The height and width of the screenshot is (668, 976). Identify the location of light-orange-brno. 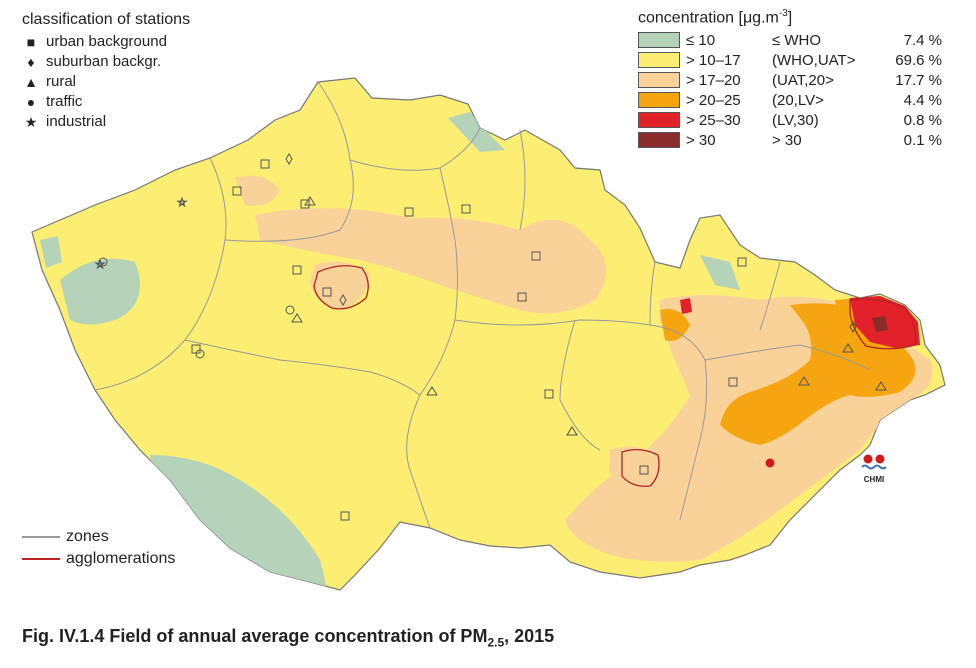
(637, 469).